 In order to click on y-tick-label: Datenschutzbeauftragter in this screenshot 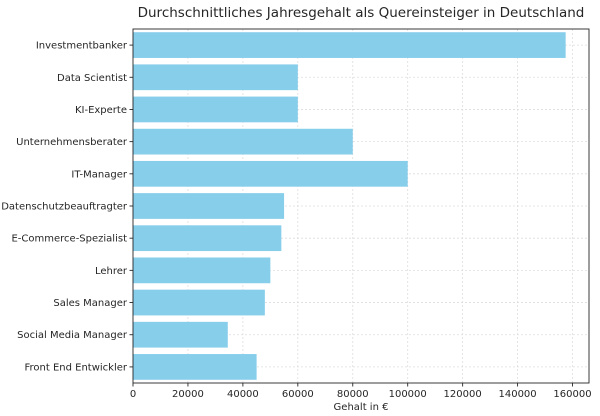, I will do `click(64, 207)`.